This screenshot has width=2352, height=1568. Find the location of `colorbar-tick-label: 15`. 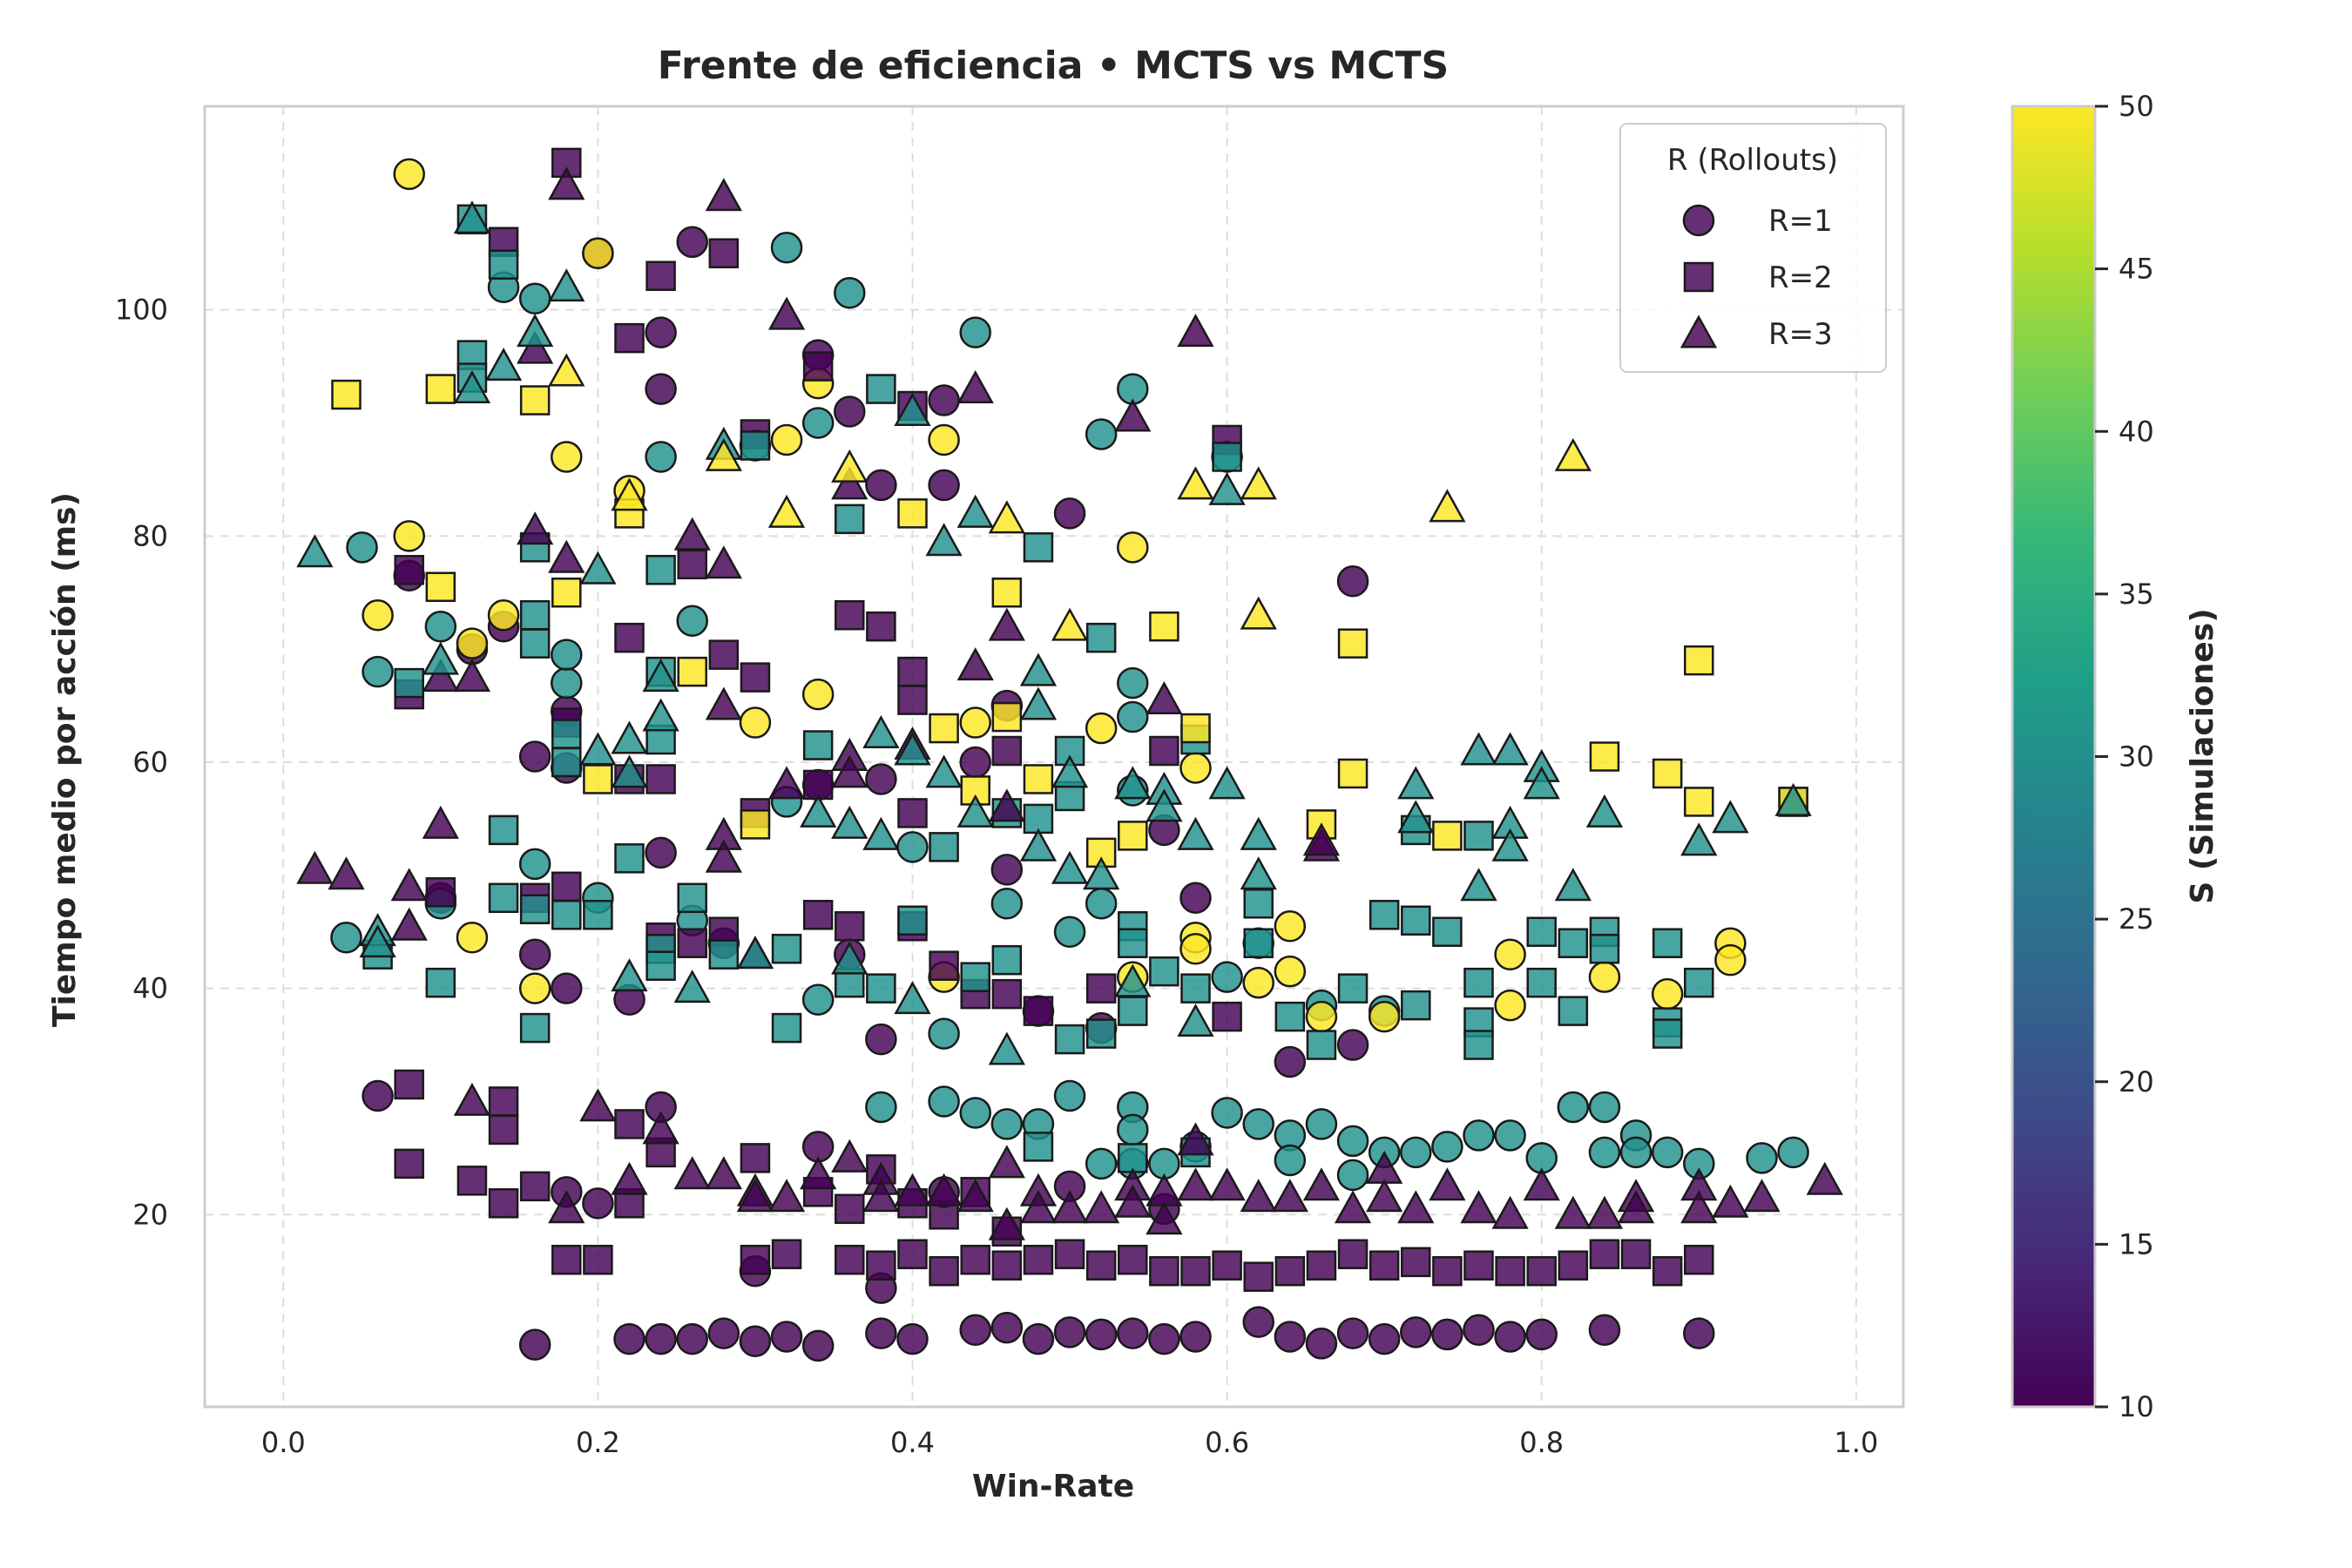

colorbar-tick-label: 15 is located at coordinates (2136, 1243).